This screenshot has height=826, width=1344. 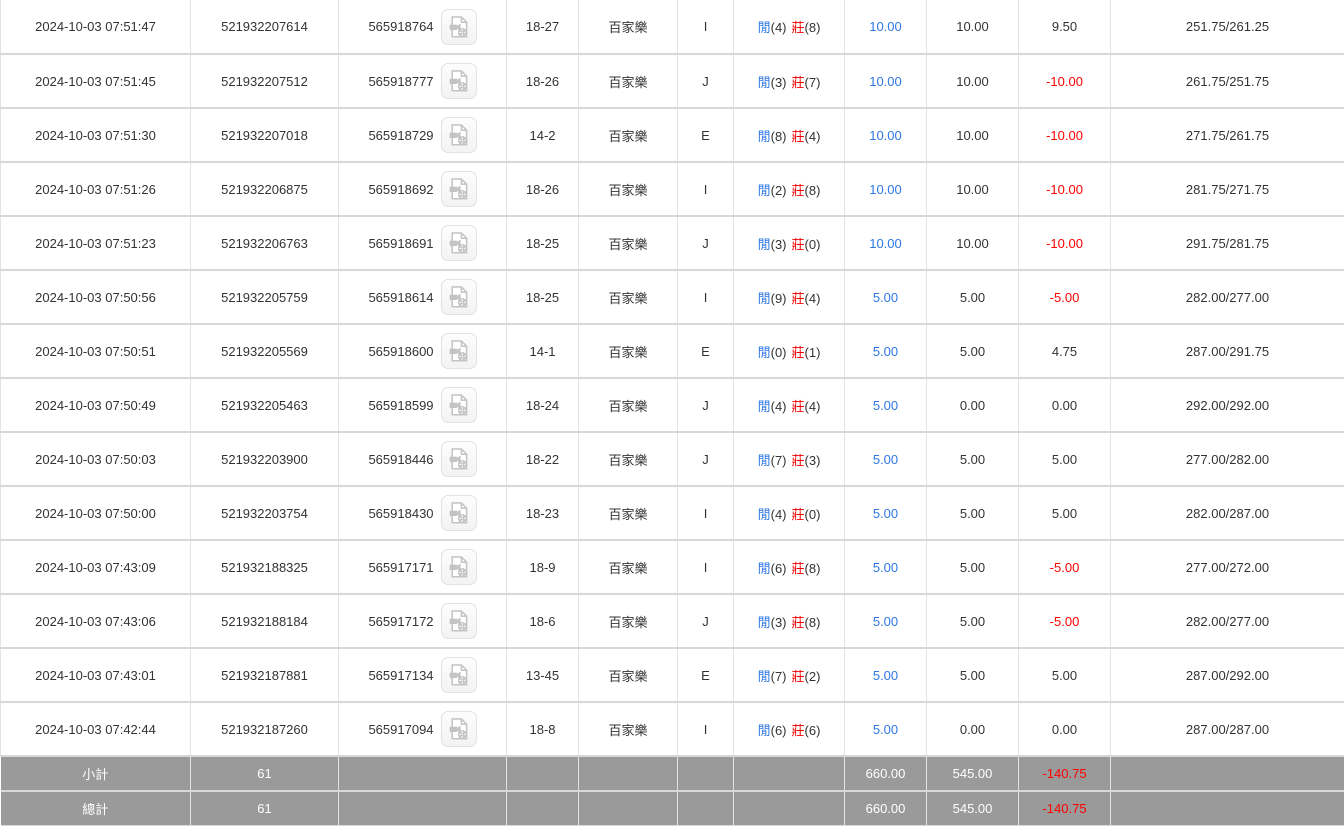 What do you see at coordinates (789, 405) in the screenshot?
I see `game-result-cell: 閒(4) 莊(4)` at bounding box center [789, 405].